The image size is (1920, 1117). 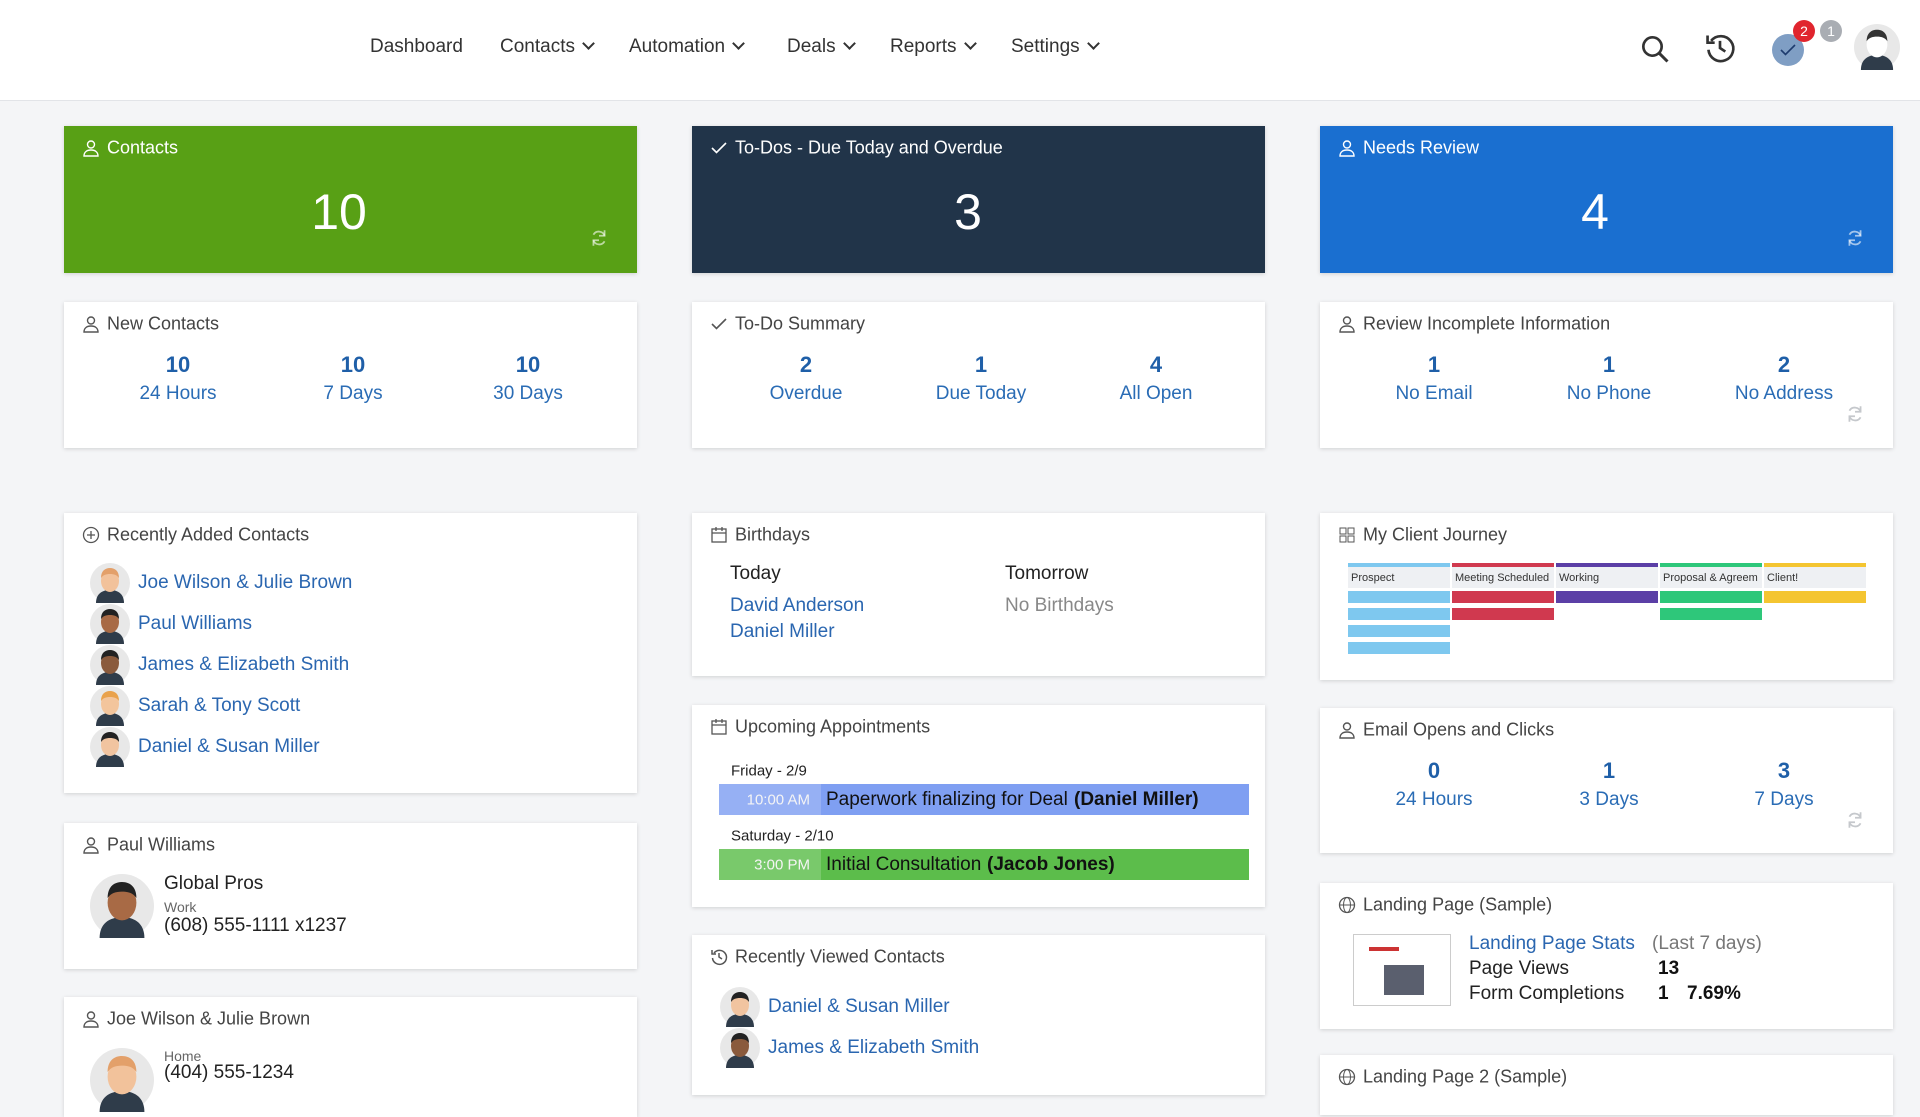 What do you see at coordinates (797, 605) in the screenshot?
I see `contact-link: David Anderson` at bounding box center [797, 605].